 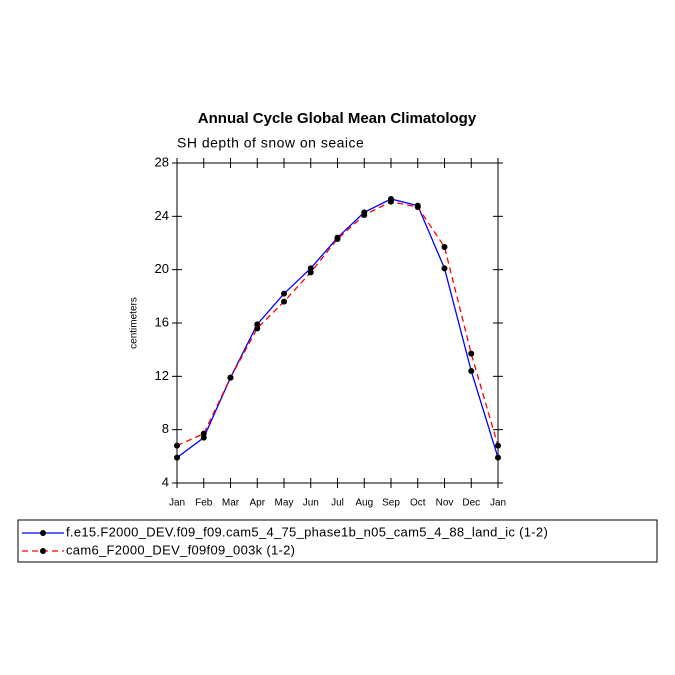 I want to click on y-axis-label: centimeters, so click(x=134, y=323).